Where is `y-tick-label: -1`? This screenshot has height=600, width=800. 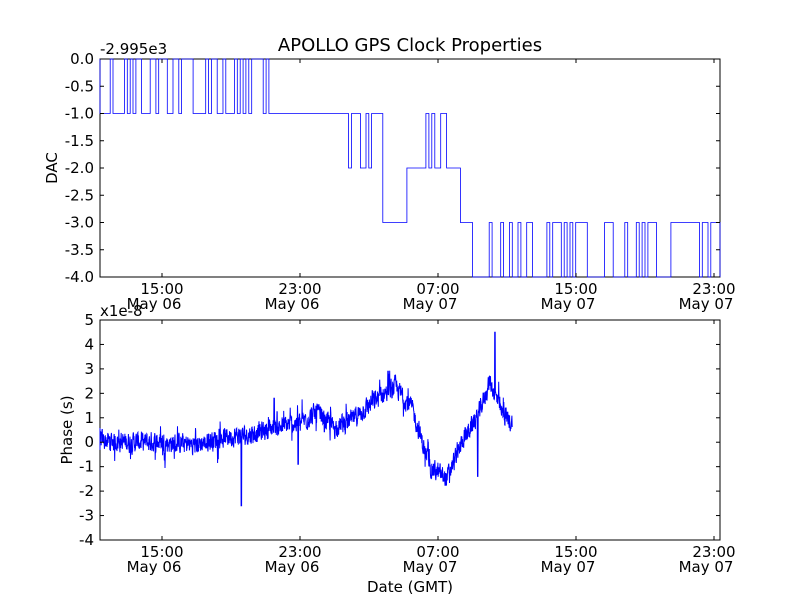
y-tick-label: -1 is located at coordinates (86, 467).